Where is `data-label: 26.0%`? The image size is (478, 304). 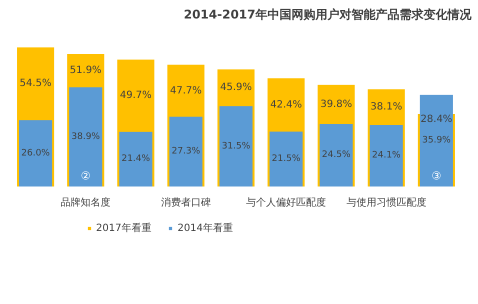 data-label: 26.0% is located at coordinates (35, 153).